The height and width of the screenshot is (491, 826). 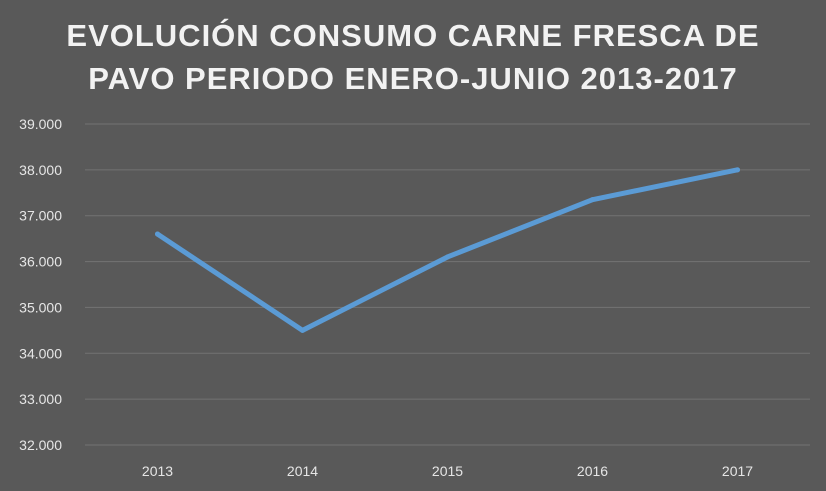 What do you see at coordinates (413, 78) in the screenshot?
I see `chart-title-line-2: PAVO PERIODO ENERO-JUNIO 2013-2017` at bounding box center [413, 78].